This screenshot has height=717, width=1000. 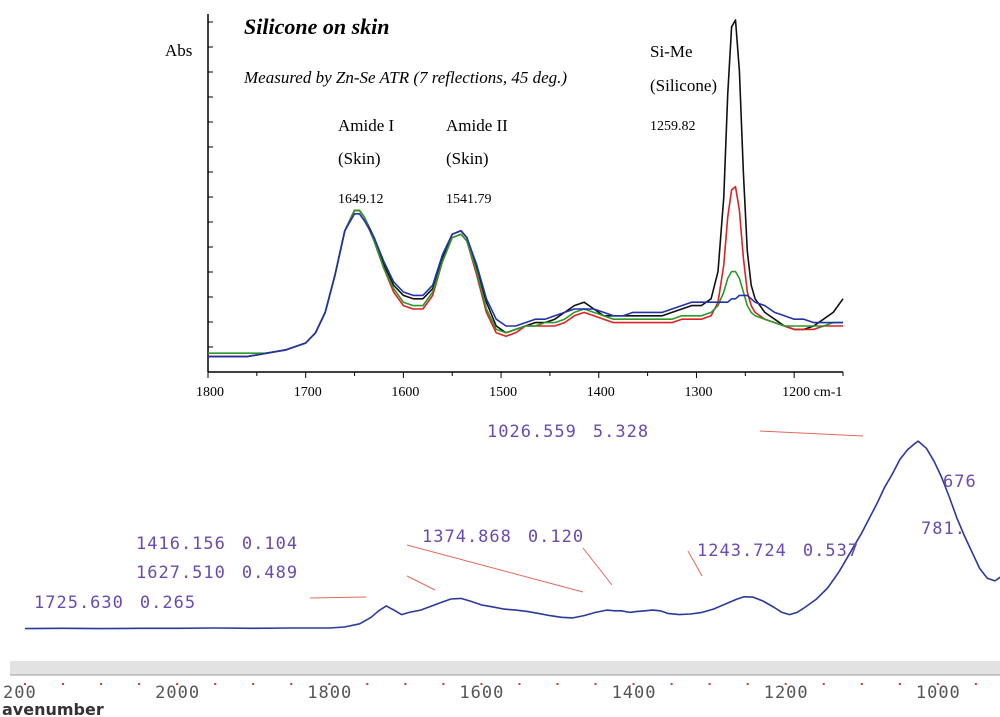 I want to click on top-x-tick-label: 1500, so click(x=503, y=392).